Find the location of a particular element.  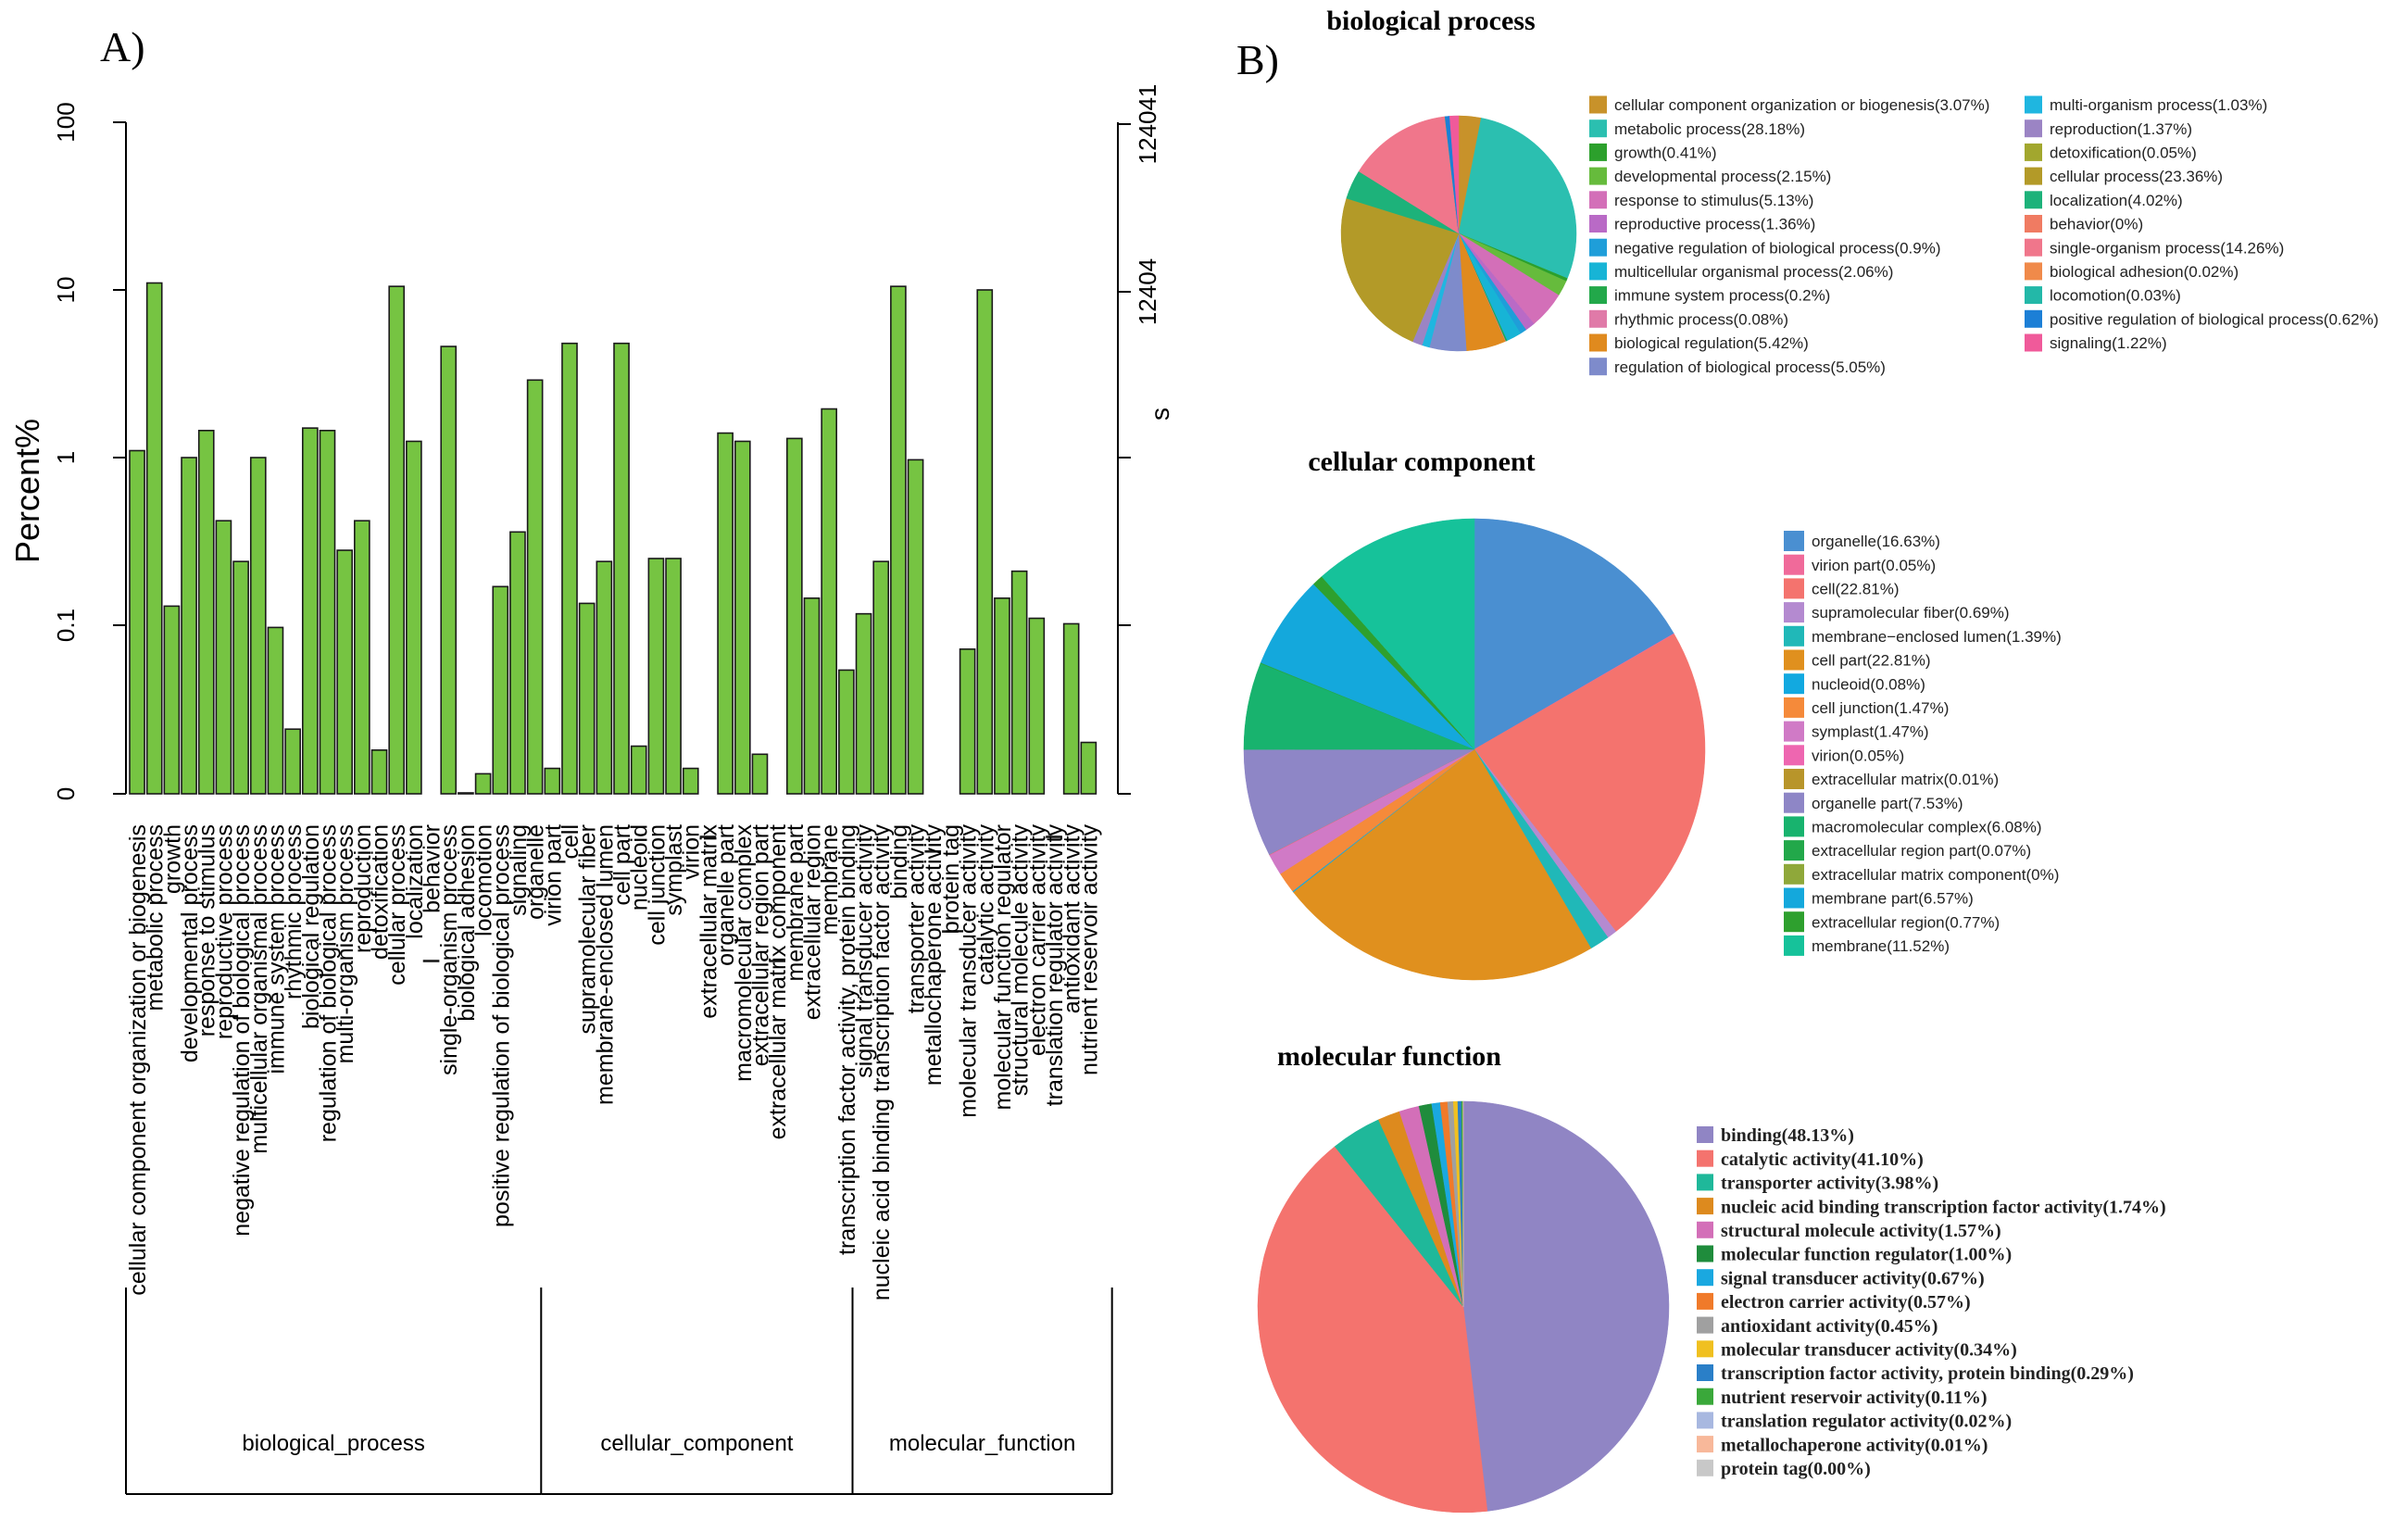

category-label: supramolecular fiber is located at coordinates (588, 929).